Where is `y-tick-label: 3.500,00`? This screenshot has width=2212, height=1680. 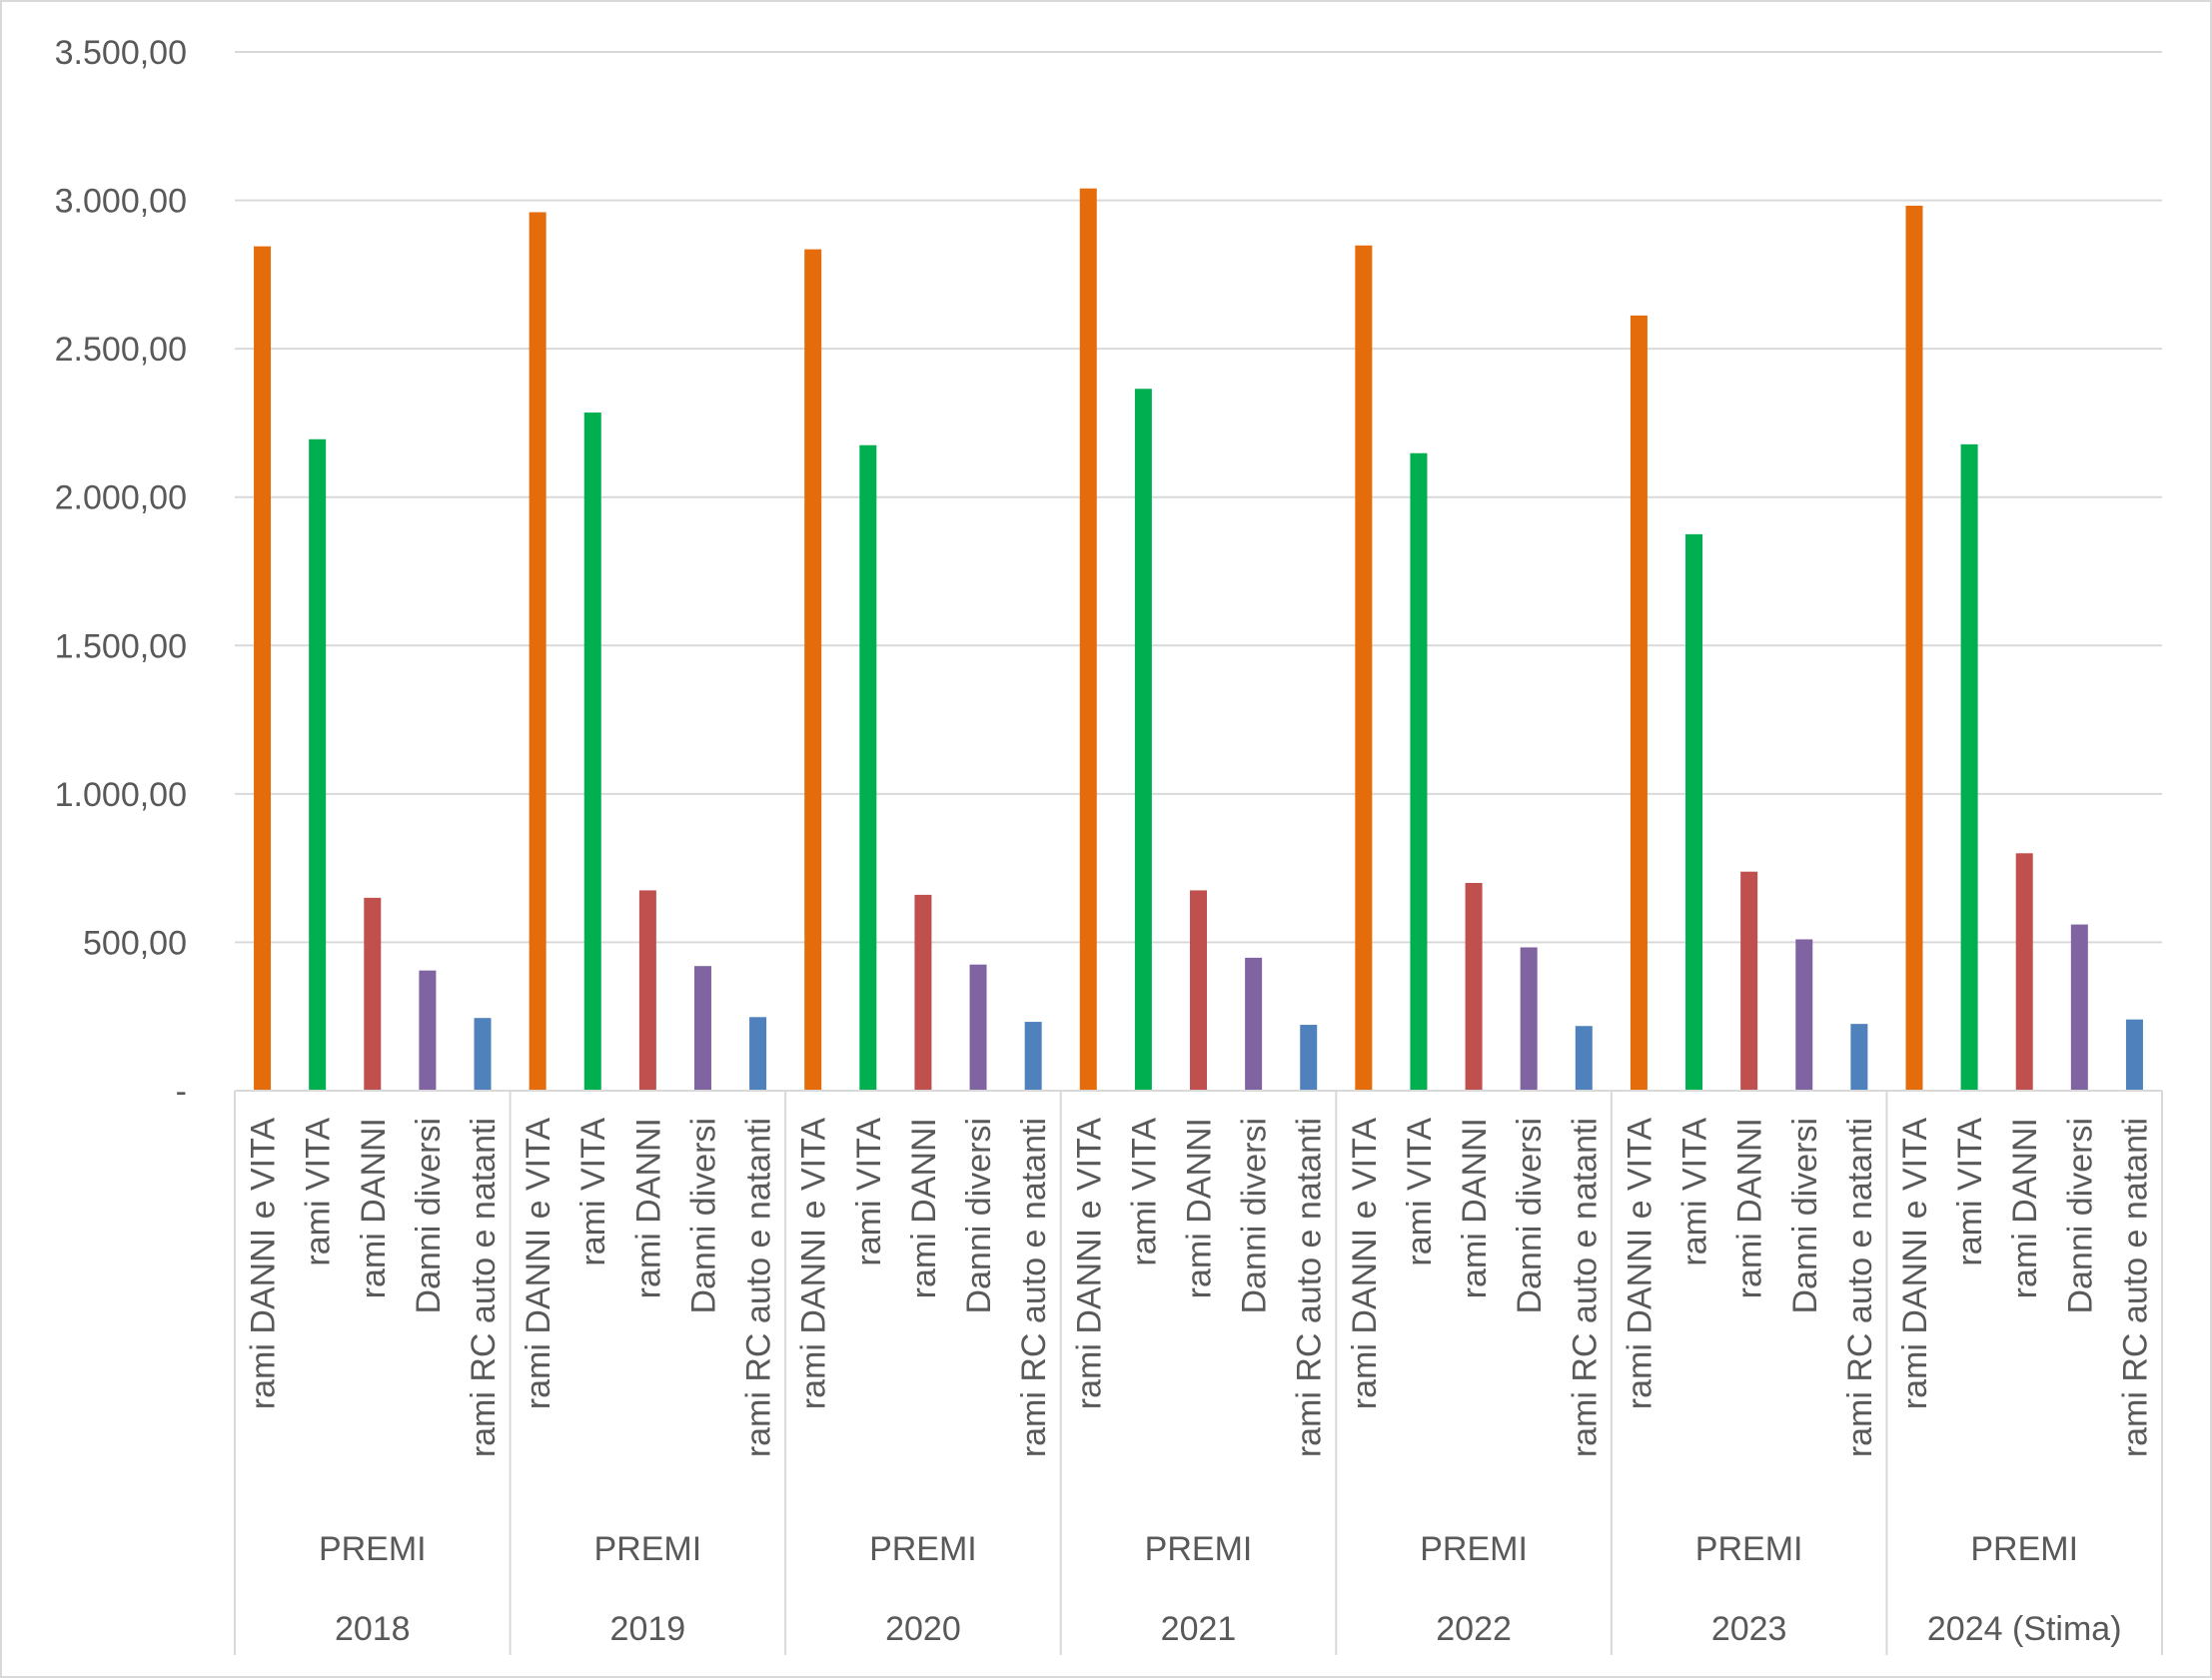 y-tick-label: 3.500,00 is located at coordinates (121, 53).